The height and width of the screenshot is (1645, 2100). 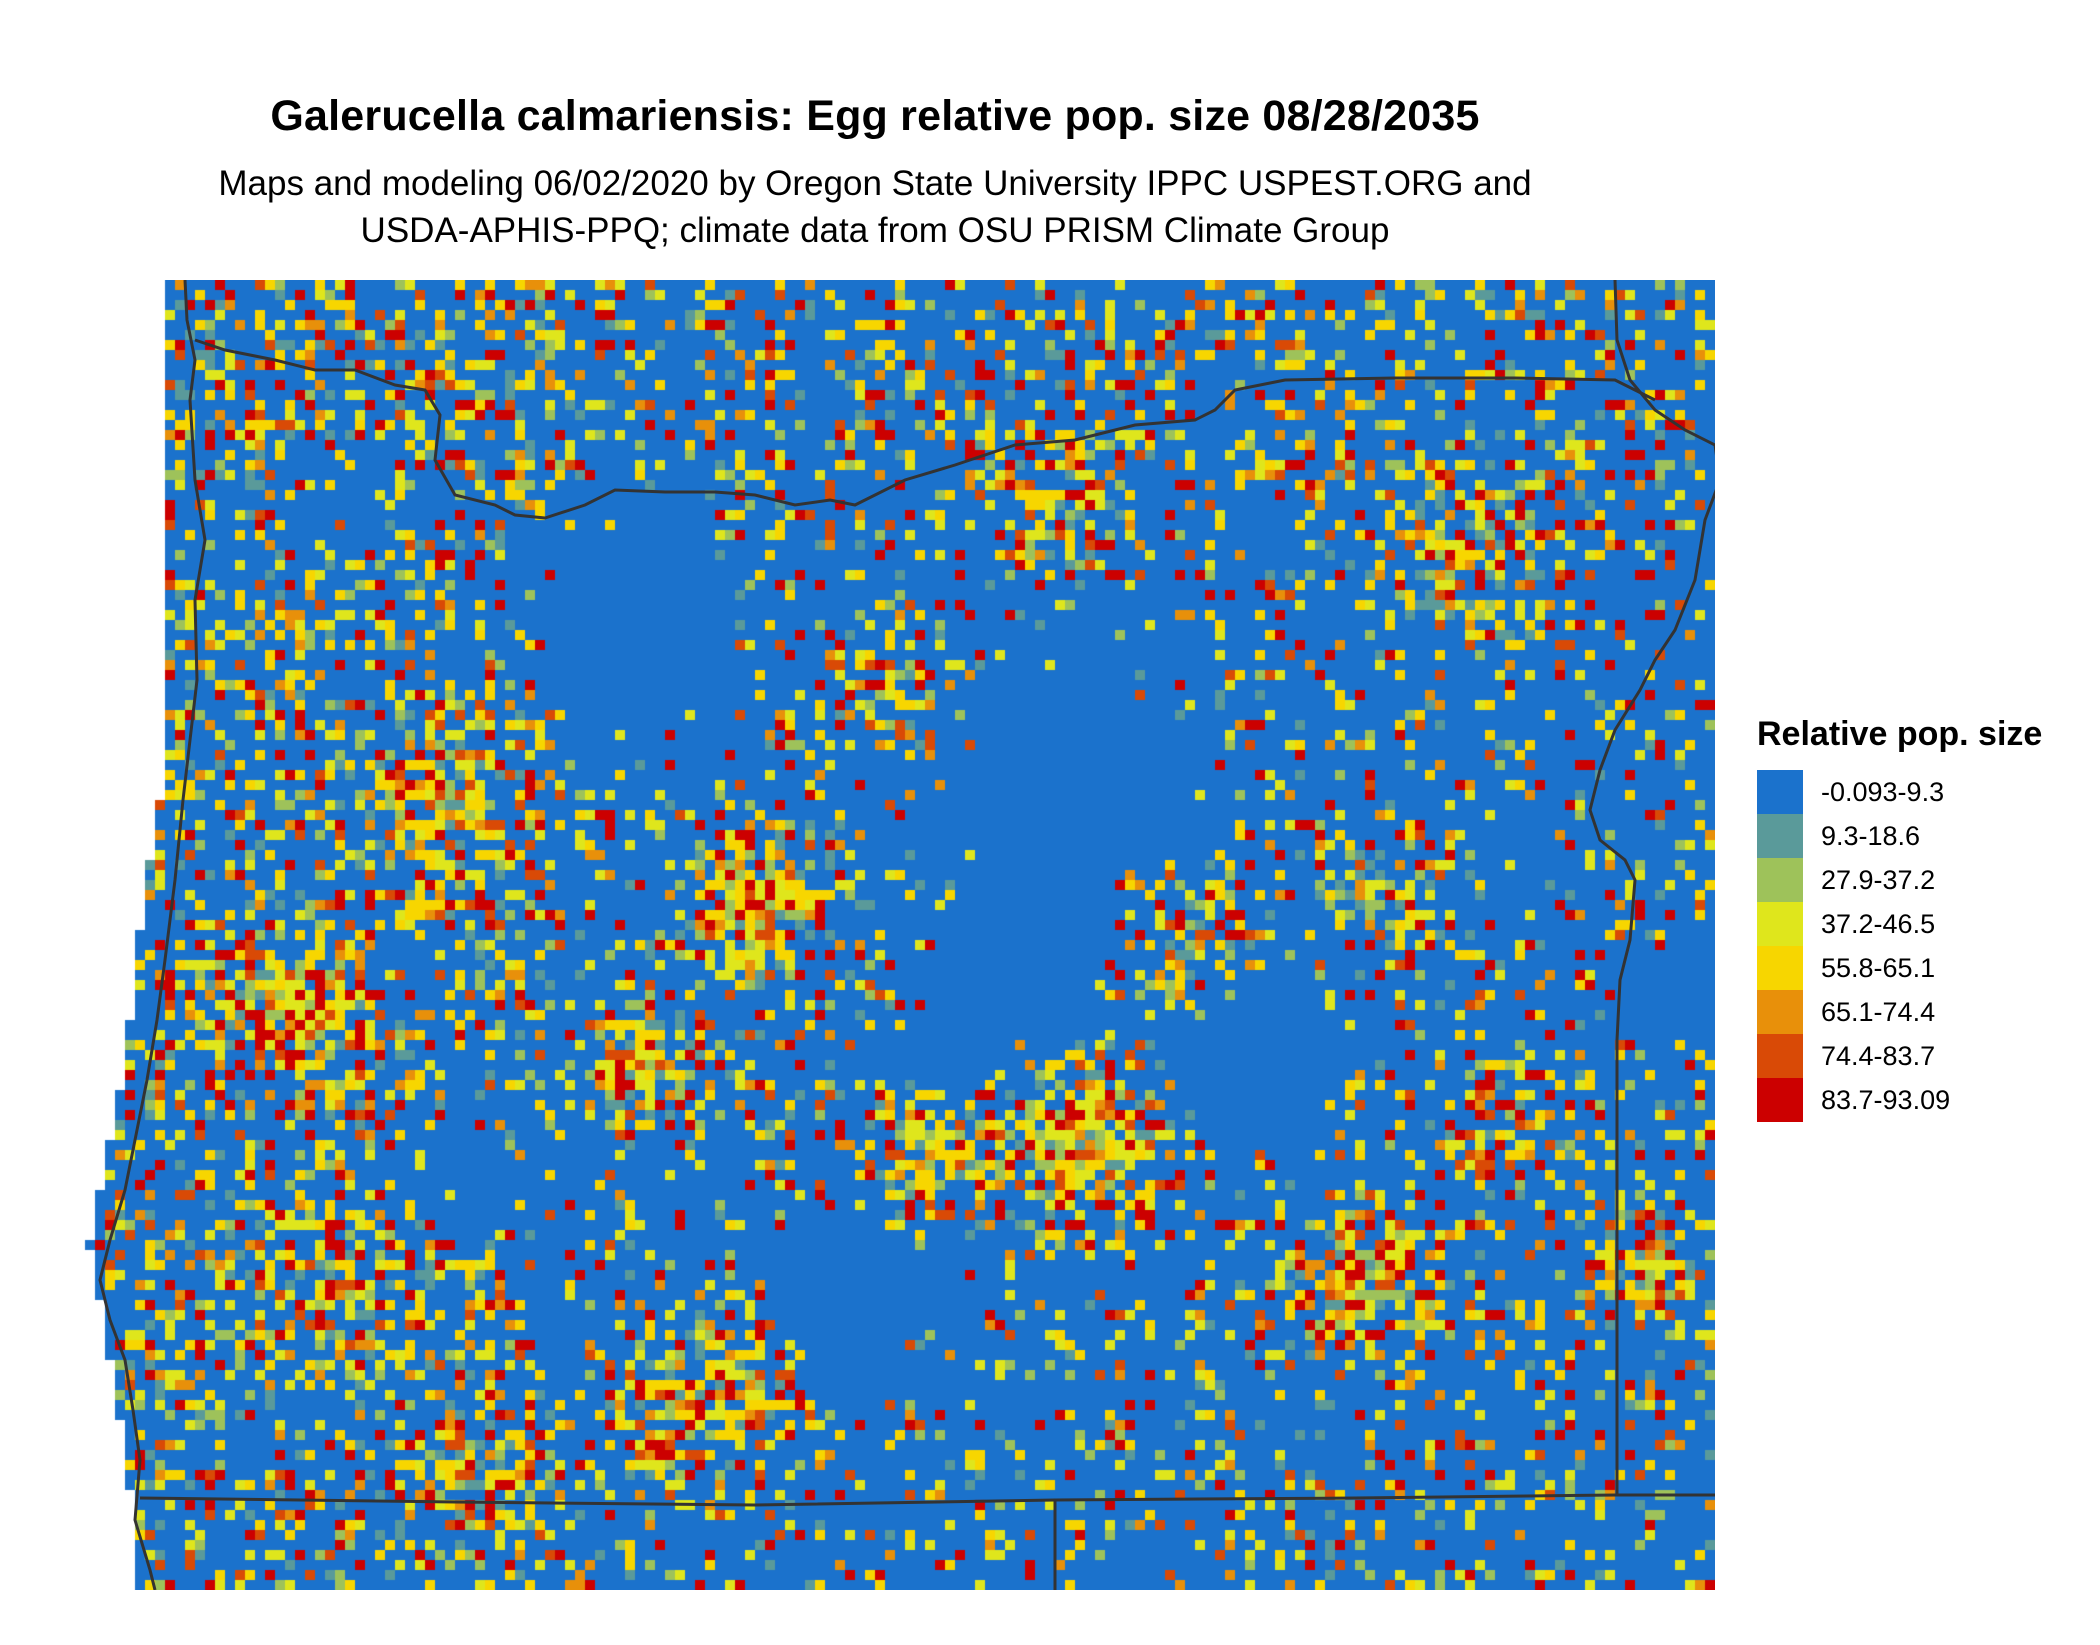 I want to click on legend-label: -0.093-9.3, so click(x=1883, y=791).